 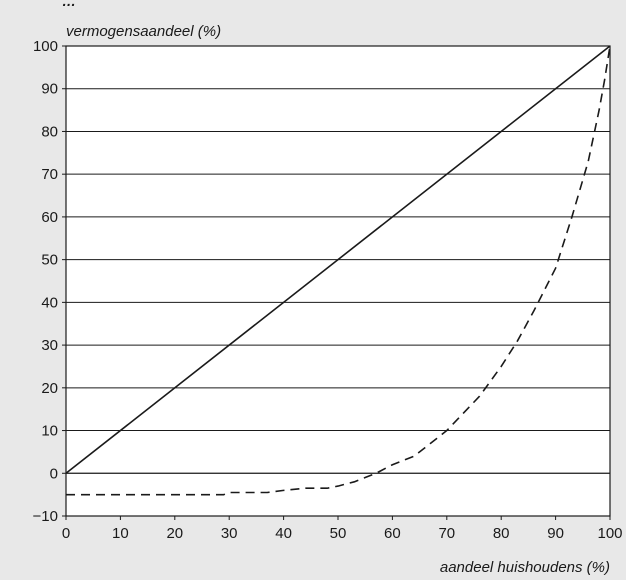 I want to click on x-tick-labels: 0 10 20 30 40 50 60 70 80 90 100, so click(x=342, y=529).